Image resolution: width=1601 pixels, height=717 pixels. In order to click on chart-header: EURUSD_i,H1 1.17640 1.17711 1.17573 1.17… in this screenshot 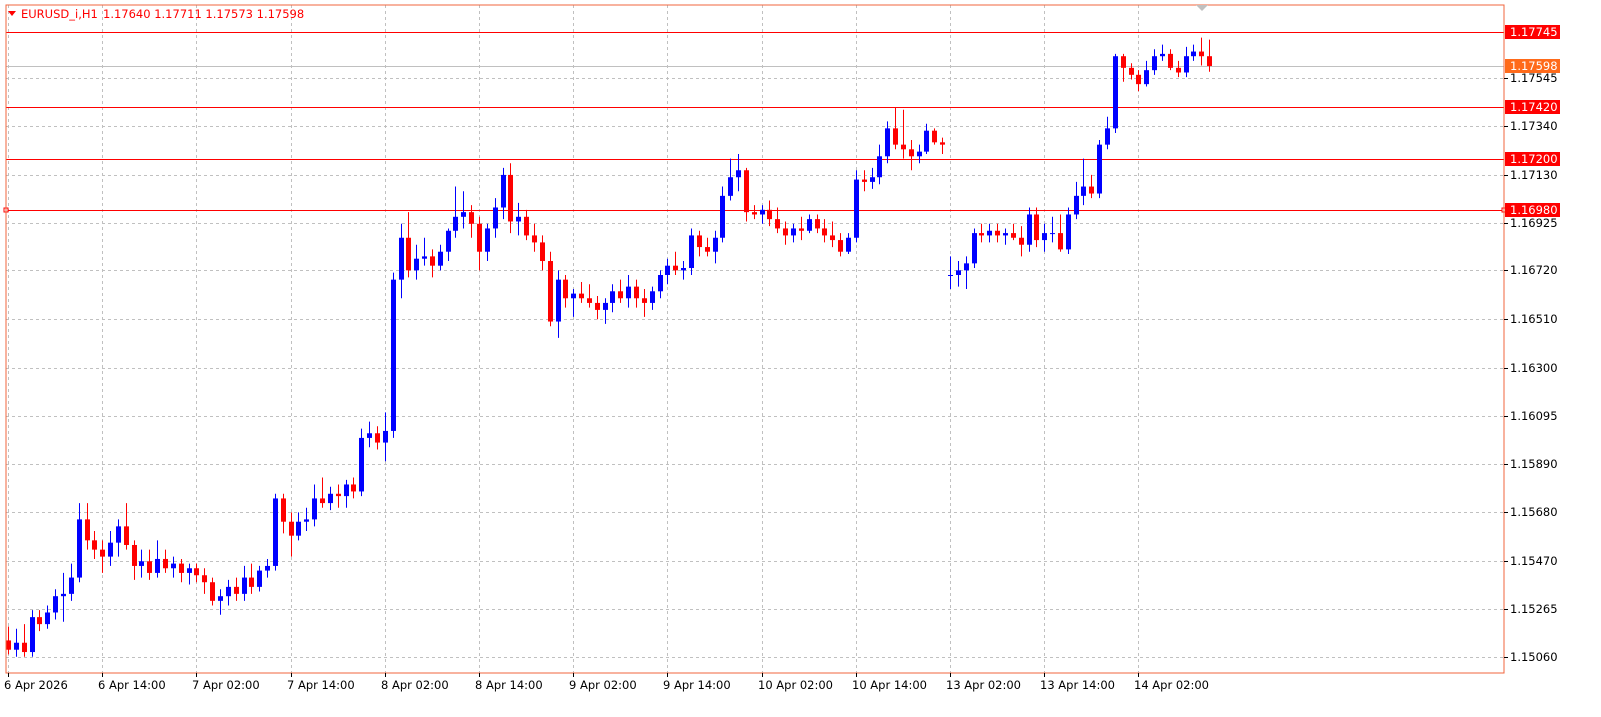, I will do `click(156, 14)`.